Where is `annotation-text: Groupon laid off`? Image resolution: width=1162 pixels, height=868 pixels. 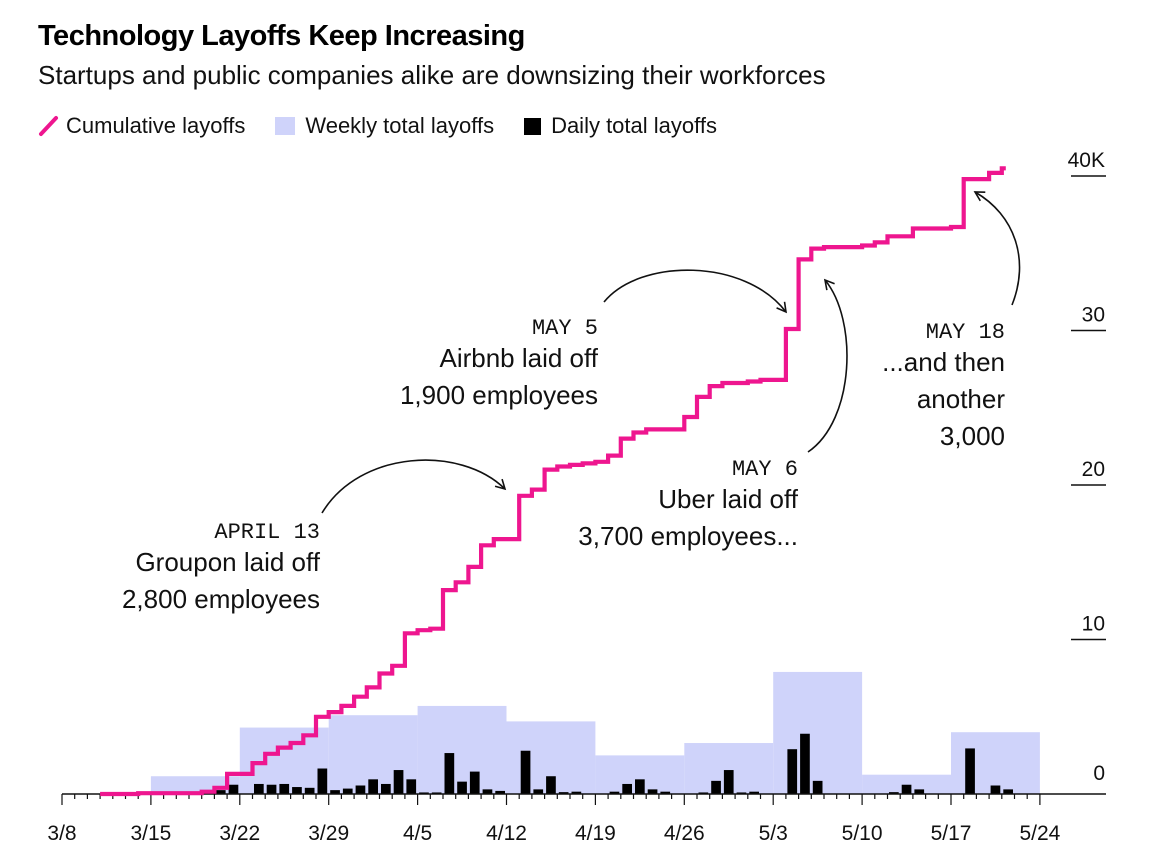
annotation-text: Groupon laid off is located at coordinates (227, 562).